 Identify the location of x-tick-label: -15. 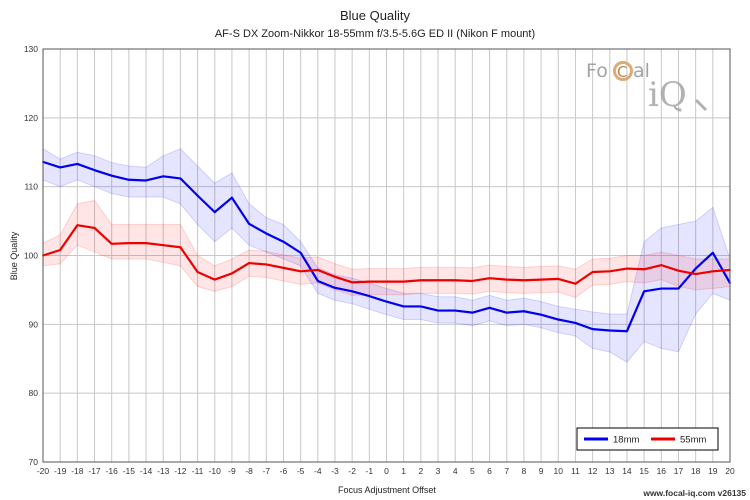
(129, 471).